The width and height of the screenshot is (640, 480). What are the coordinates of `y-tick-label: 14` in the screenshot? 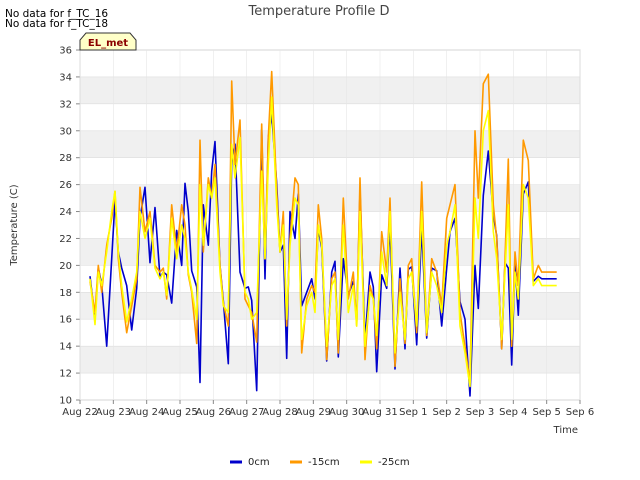 It's located at (65, 347).